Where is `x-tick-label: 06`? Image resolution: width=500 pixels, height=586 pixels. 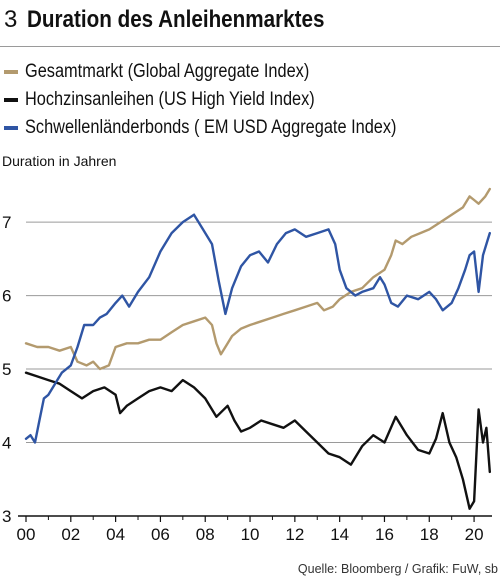 x-tick-label: 06 is located at coordinates (160, 534).